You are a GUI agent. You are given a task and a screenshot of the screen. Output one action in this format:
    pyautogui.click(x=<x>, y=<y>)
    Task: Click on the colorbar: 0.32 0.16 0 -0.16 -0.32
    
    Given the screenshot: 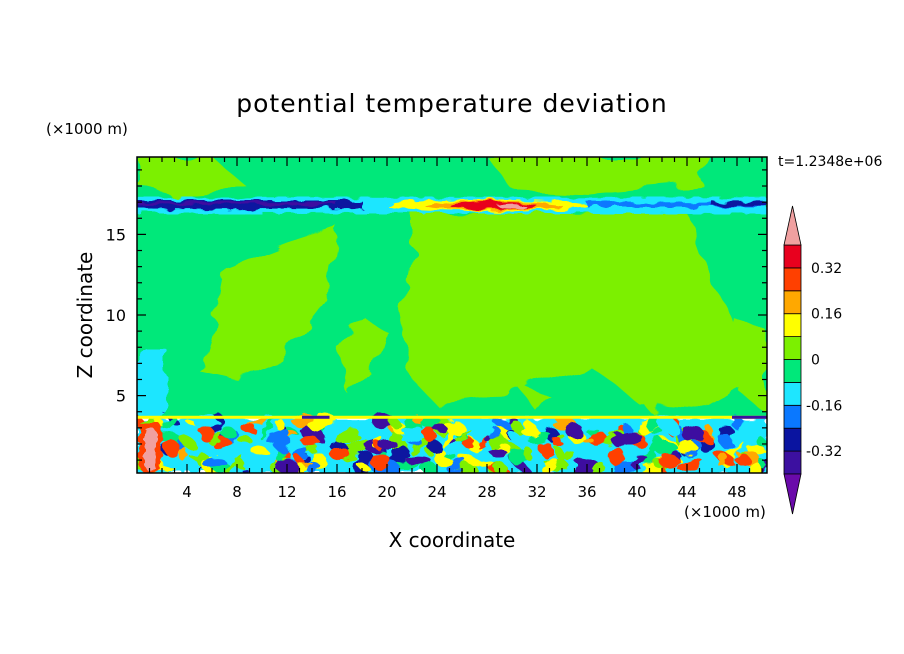 What is the action you would take?
    pyautogui.click(x=812, y=360)
    